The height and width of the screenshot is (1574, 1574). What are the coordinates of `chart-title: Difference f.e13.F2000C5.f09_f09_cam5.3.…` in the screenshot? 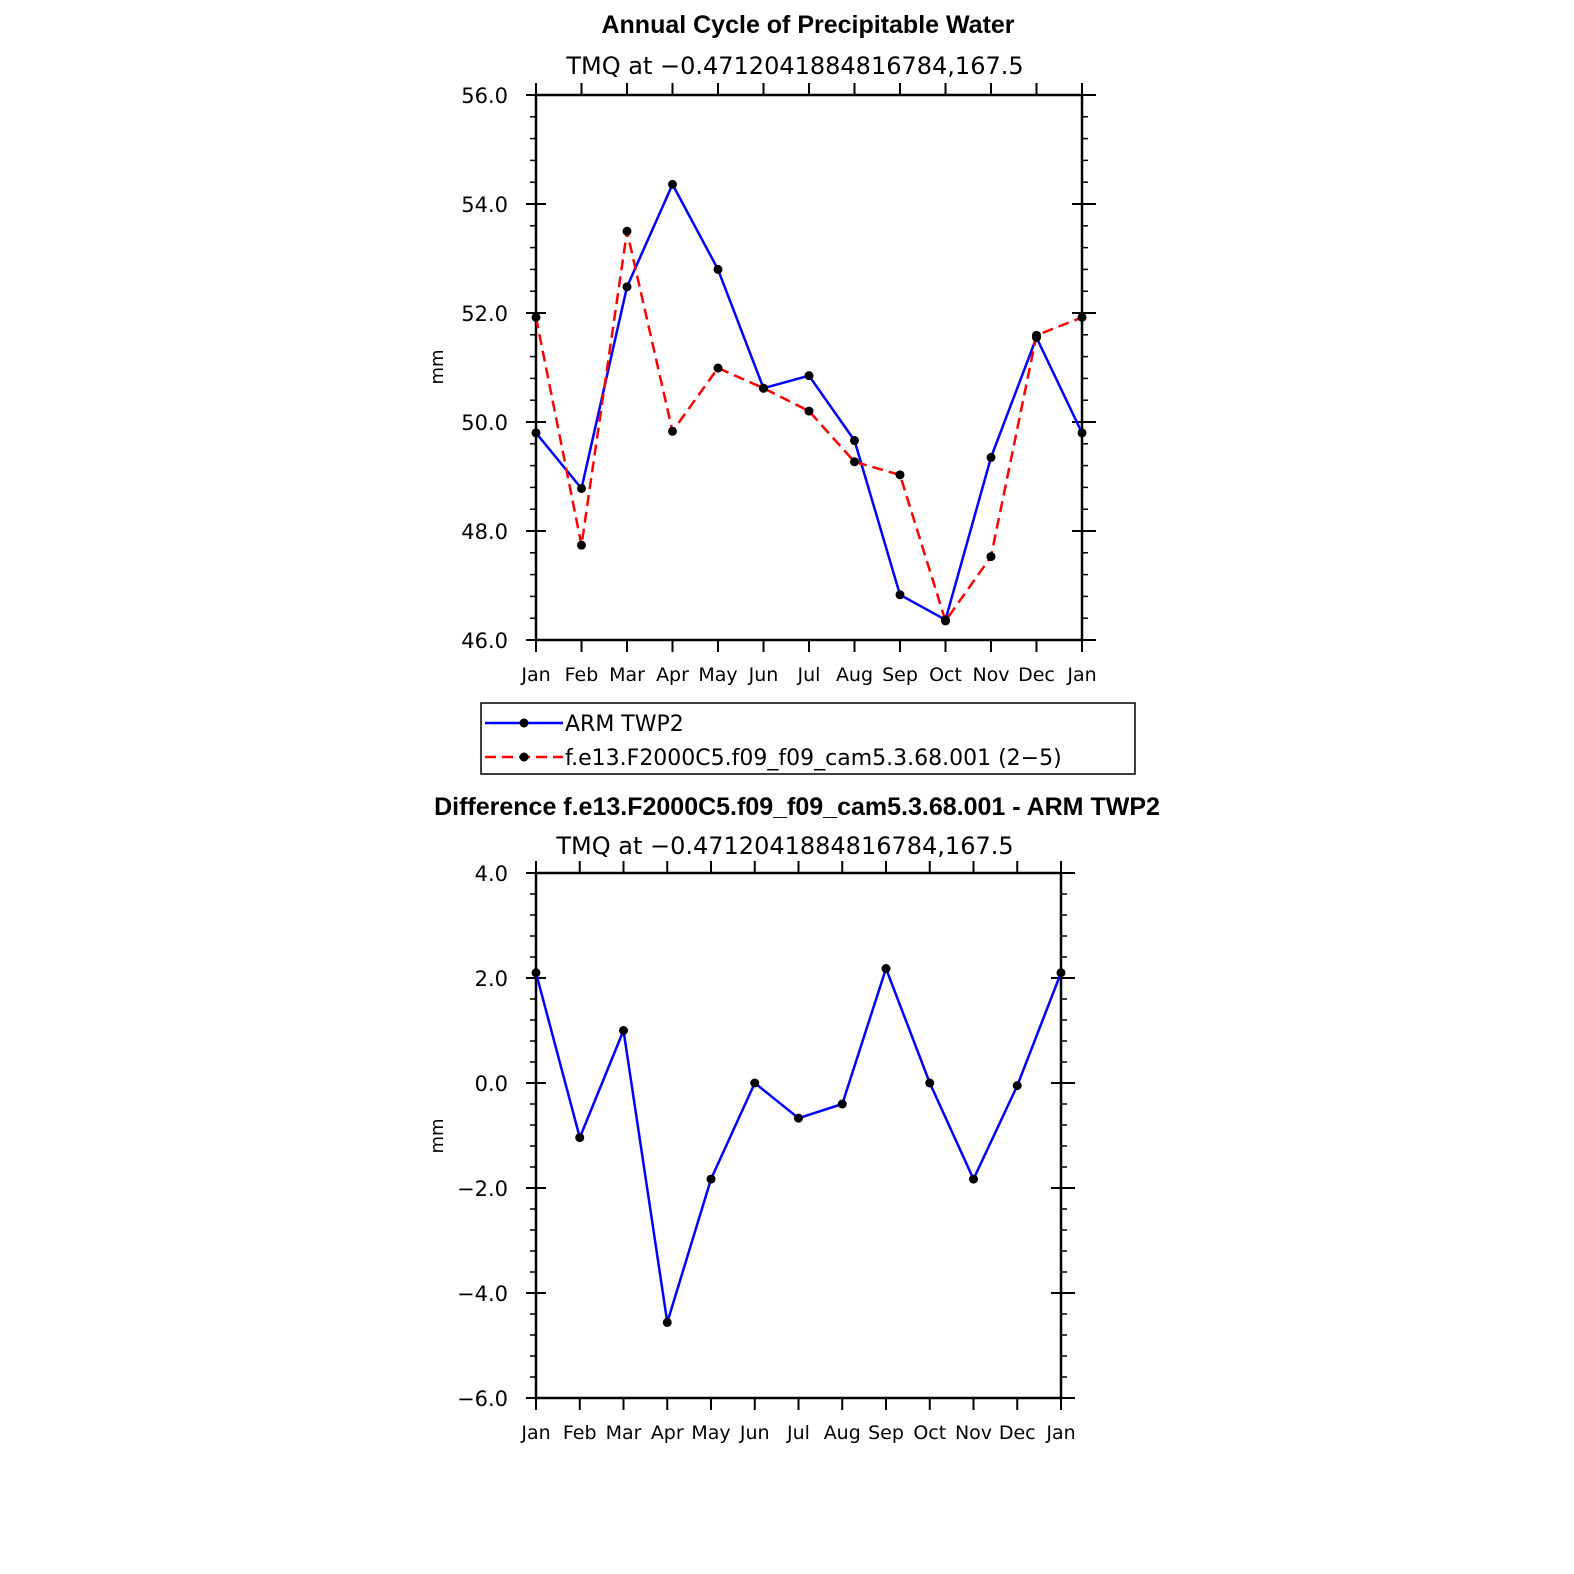 It's located at (797, 807).